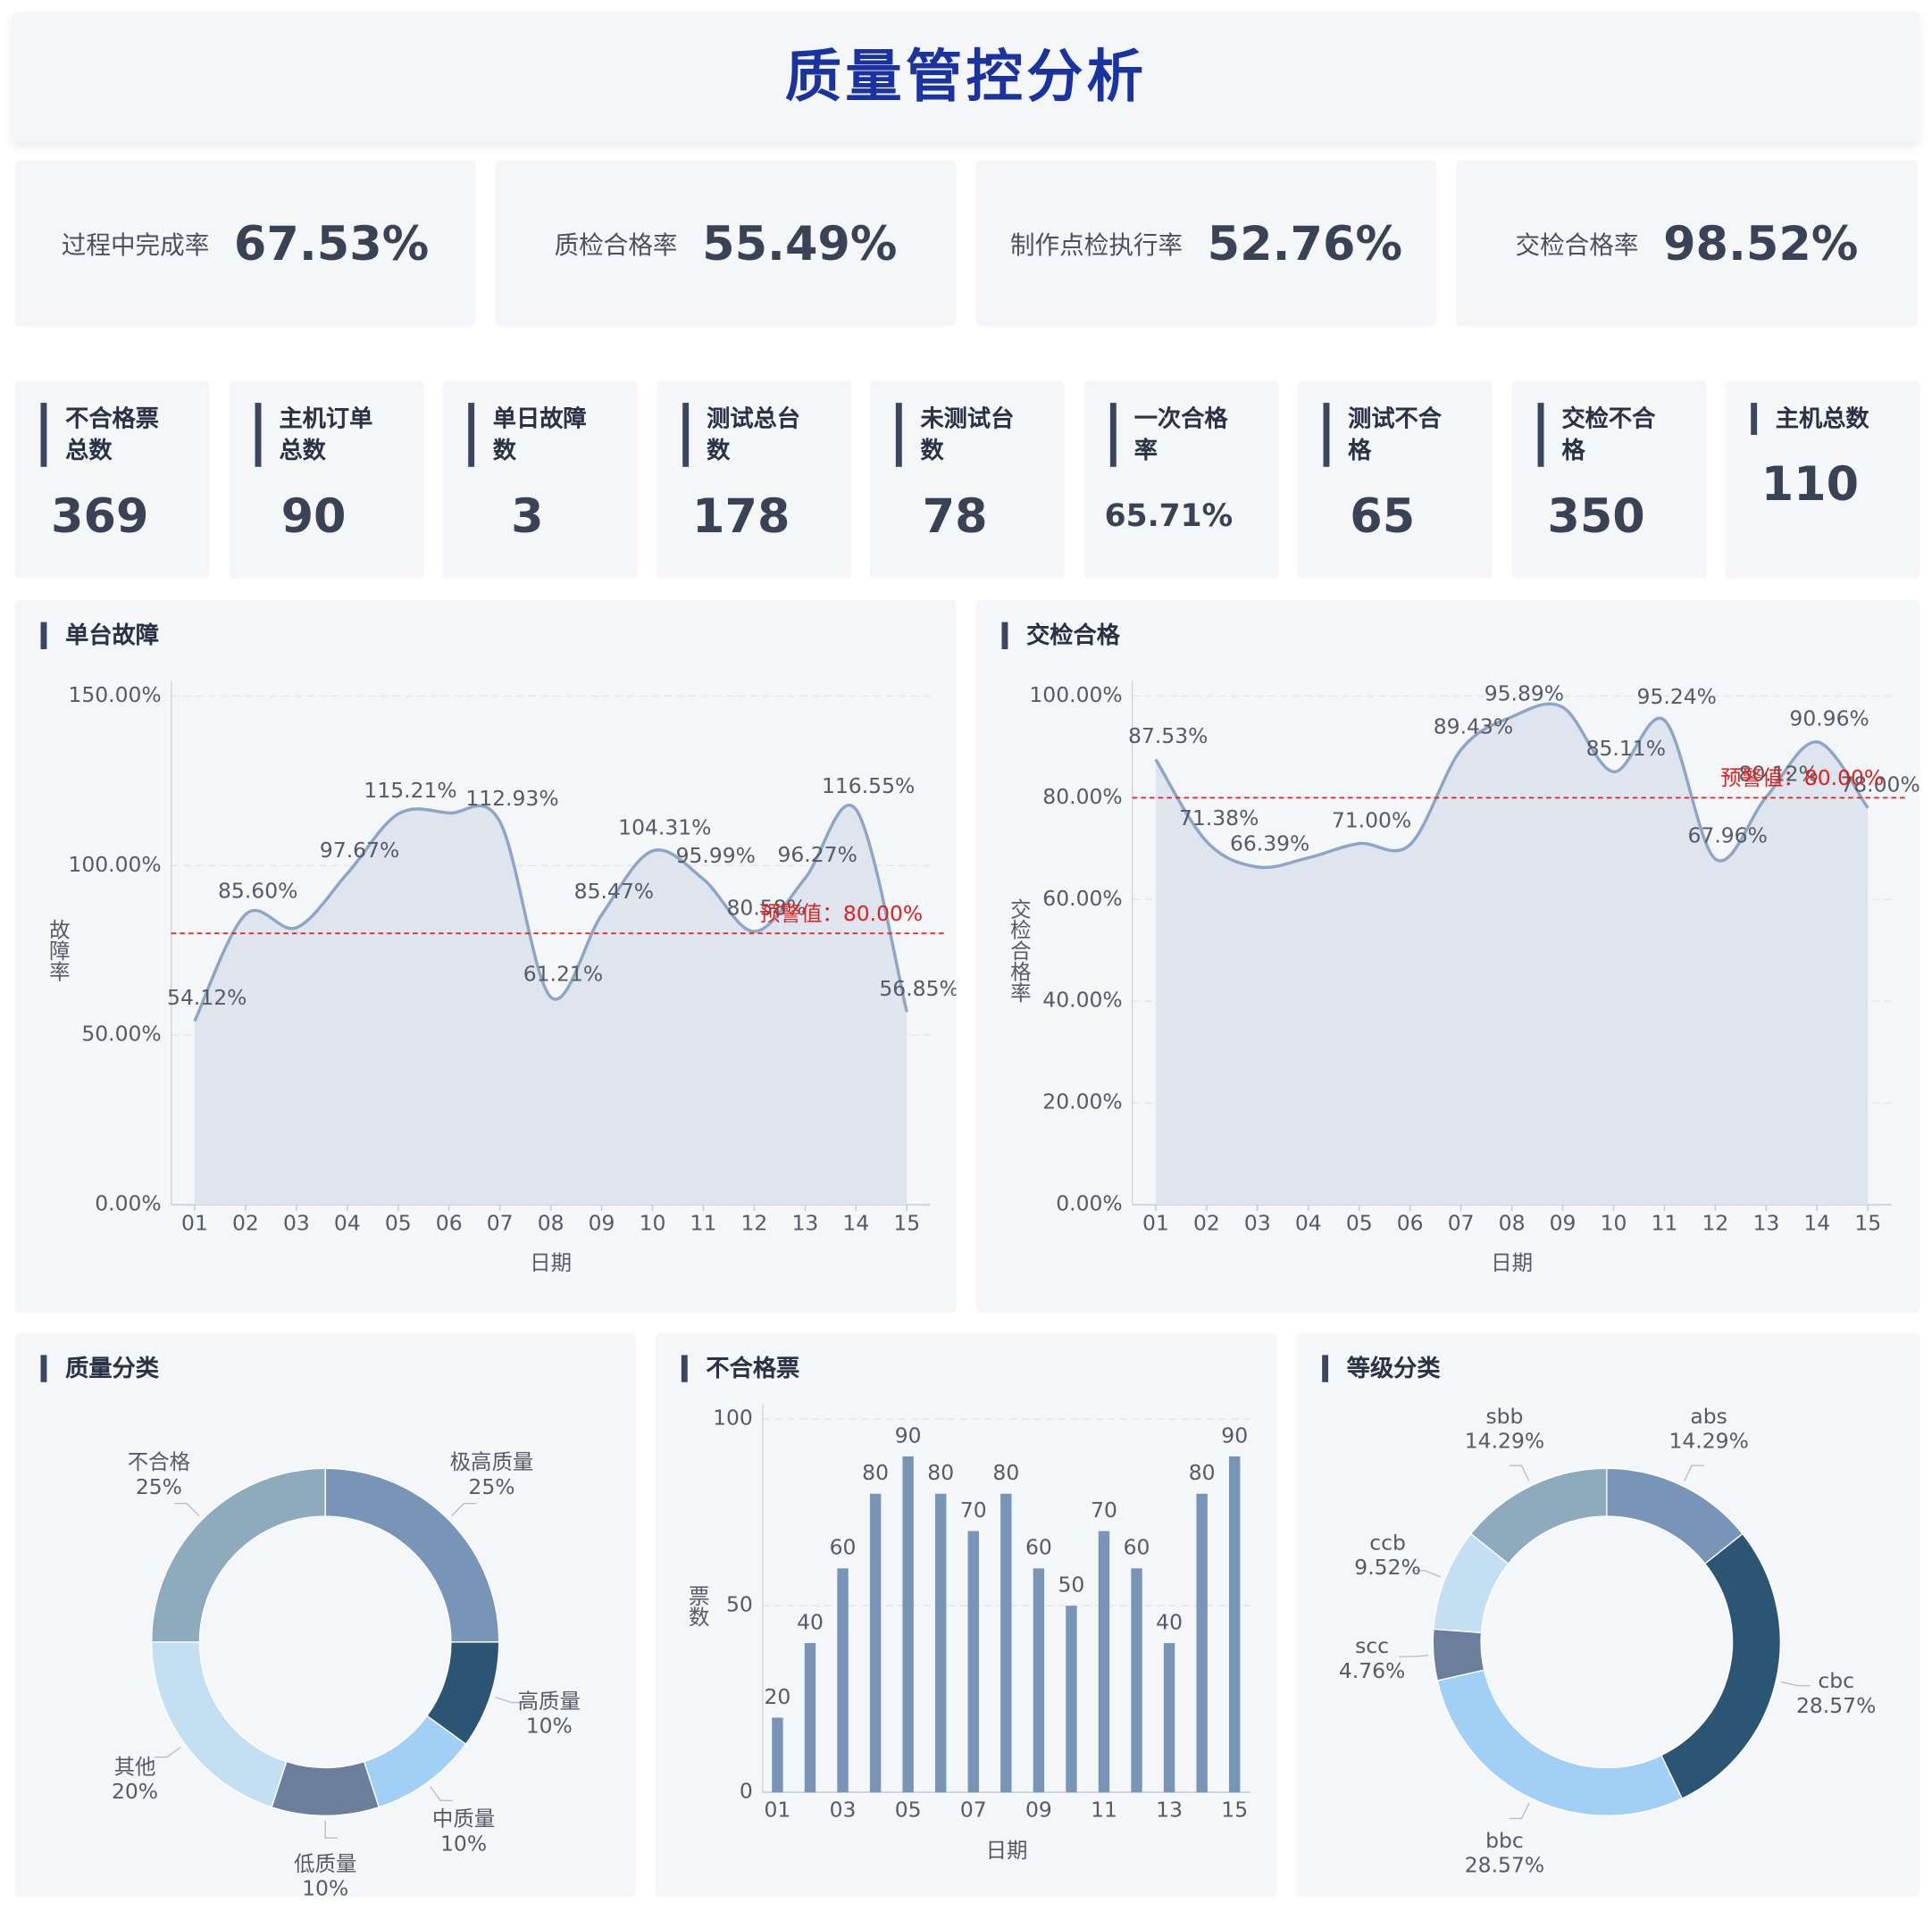  What do you see at coordinates (966, 77) in the screenshot?
I see `header: 质量管控分析` at bounding box center [966, 77].